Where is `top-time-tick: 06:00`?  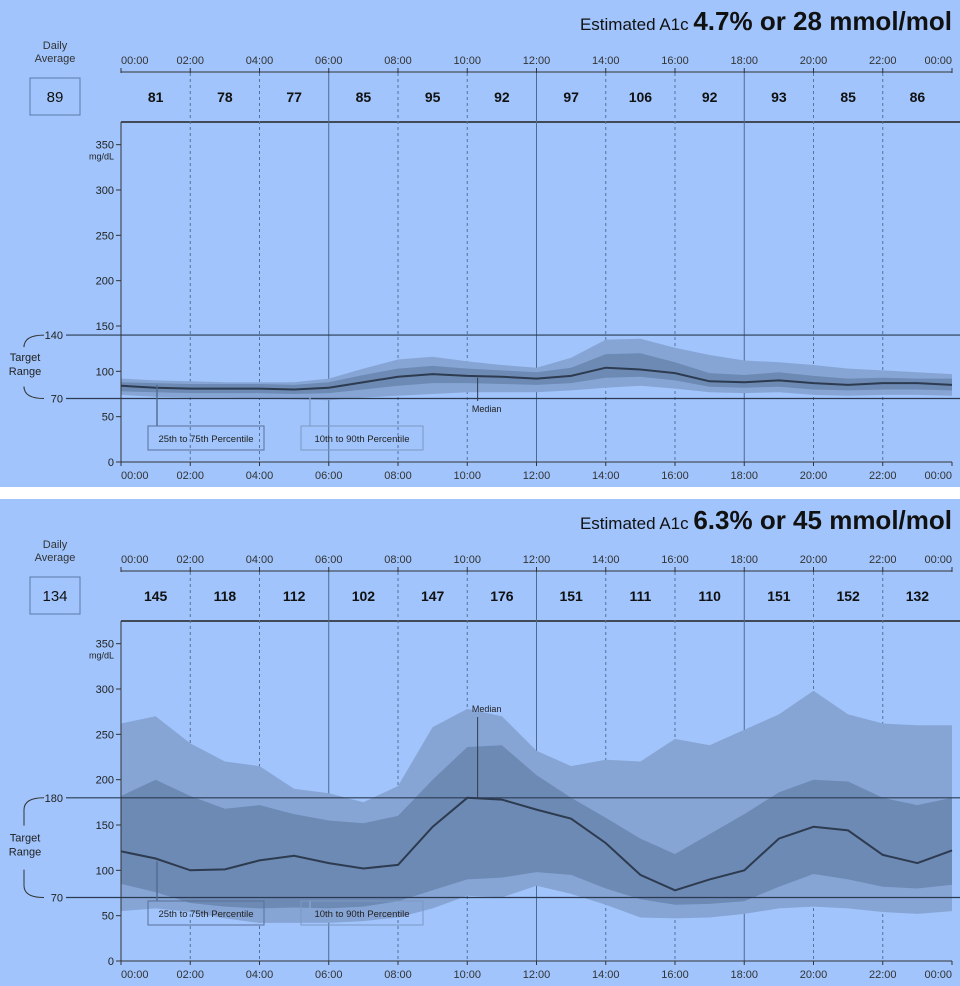 top-time-tick: 06:00 is located at coordinates (329, 61).